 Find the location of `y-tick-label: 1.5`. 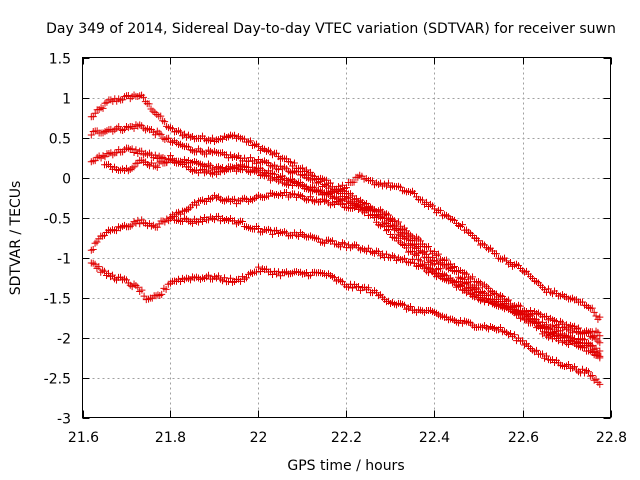

y-tick-label: 1.5 is located at coordinates (60, 60).